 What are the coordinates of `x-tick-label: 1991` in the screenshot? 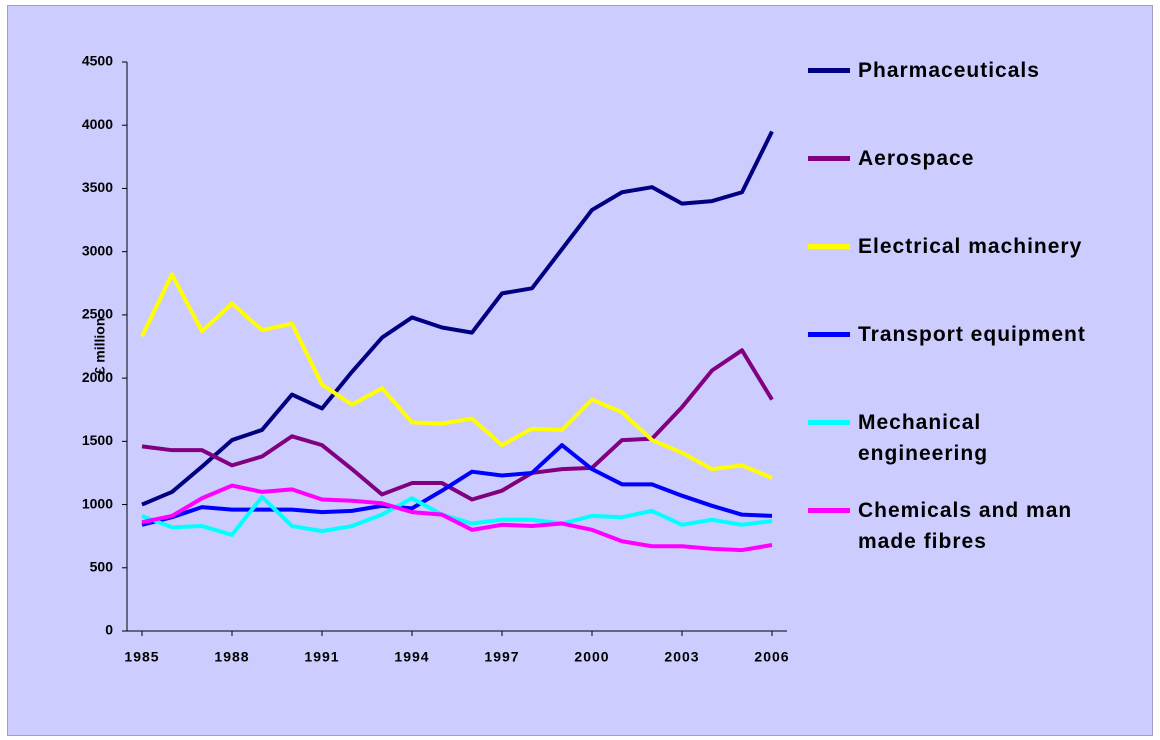 It's located at (321, 657).